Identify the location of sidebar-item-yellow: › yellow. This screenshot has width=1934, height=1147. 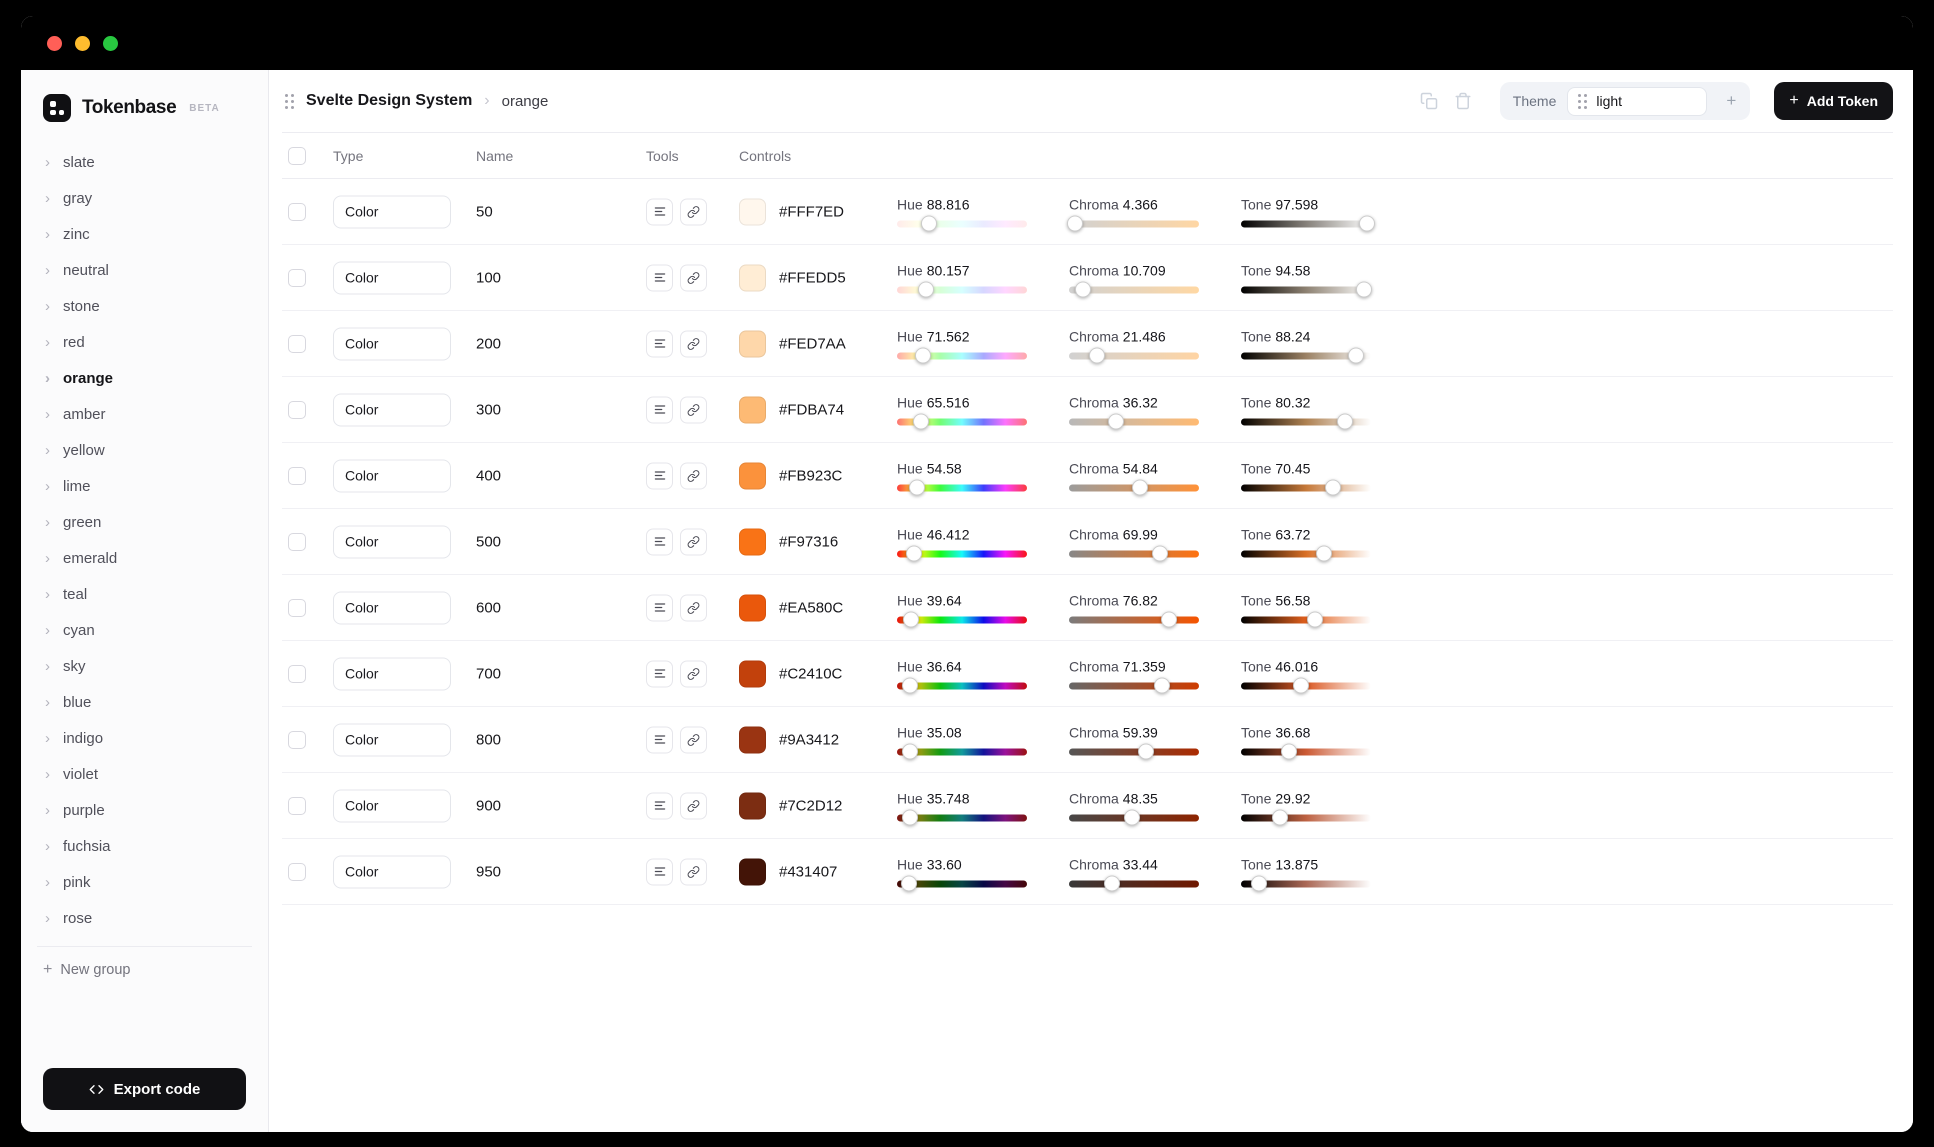
(145, 450).